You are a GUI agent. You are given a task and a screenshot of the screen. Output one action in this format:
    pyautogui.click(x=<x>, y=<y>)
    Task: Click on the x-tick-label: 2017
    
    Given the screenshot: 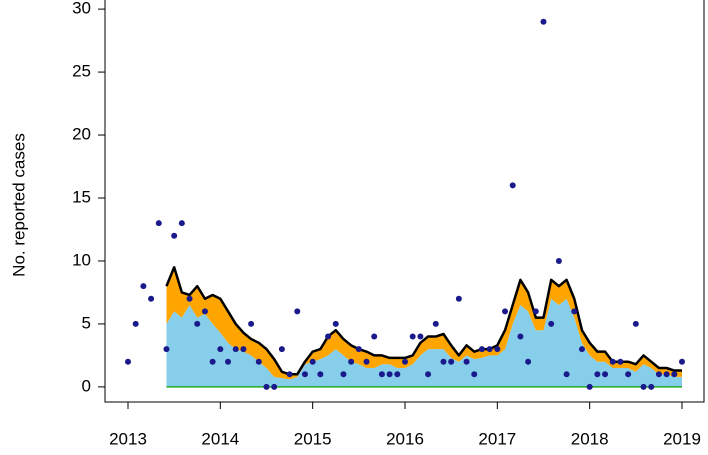 What is the action you would take?
    pyautogui.click(x=497, y=438)
    